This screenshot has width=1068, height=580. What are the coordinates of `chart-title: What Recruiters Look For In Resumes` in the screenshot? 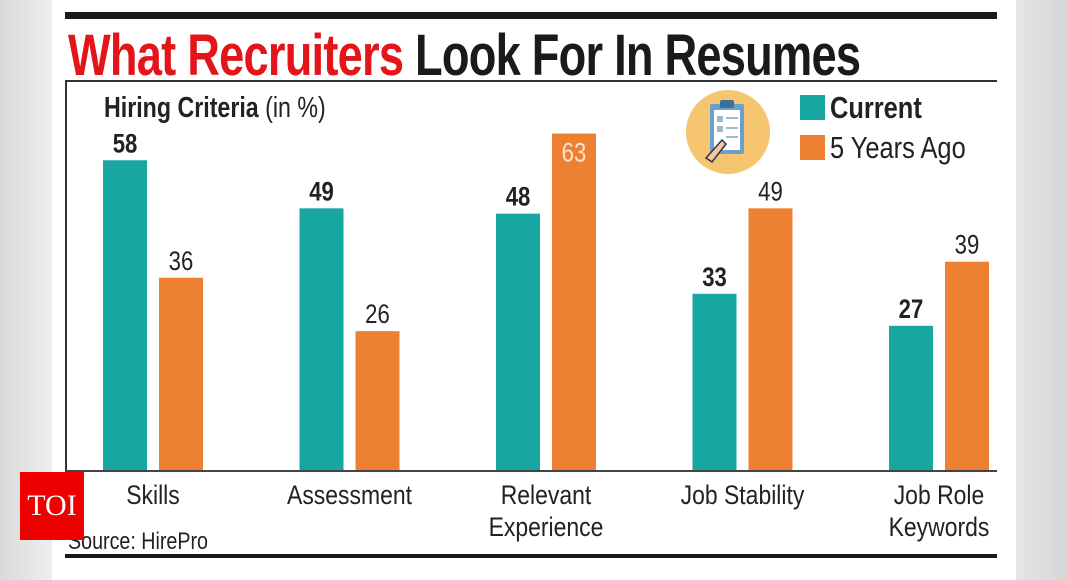 It's located at (464, 55).